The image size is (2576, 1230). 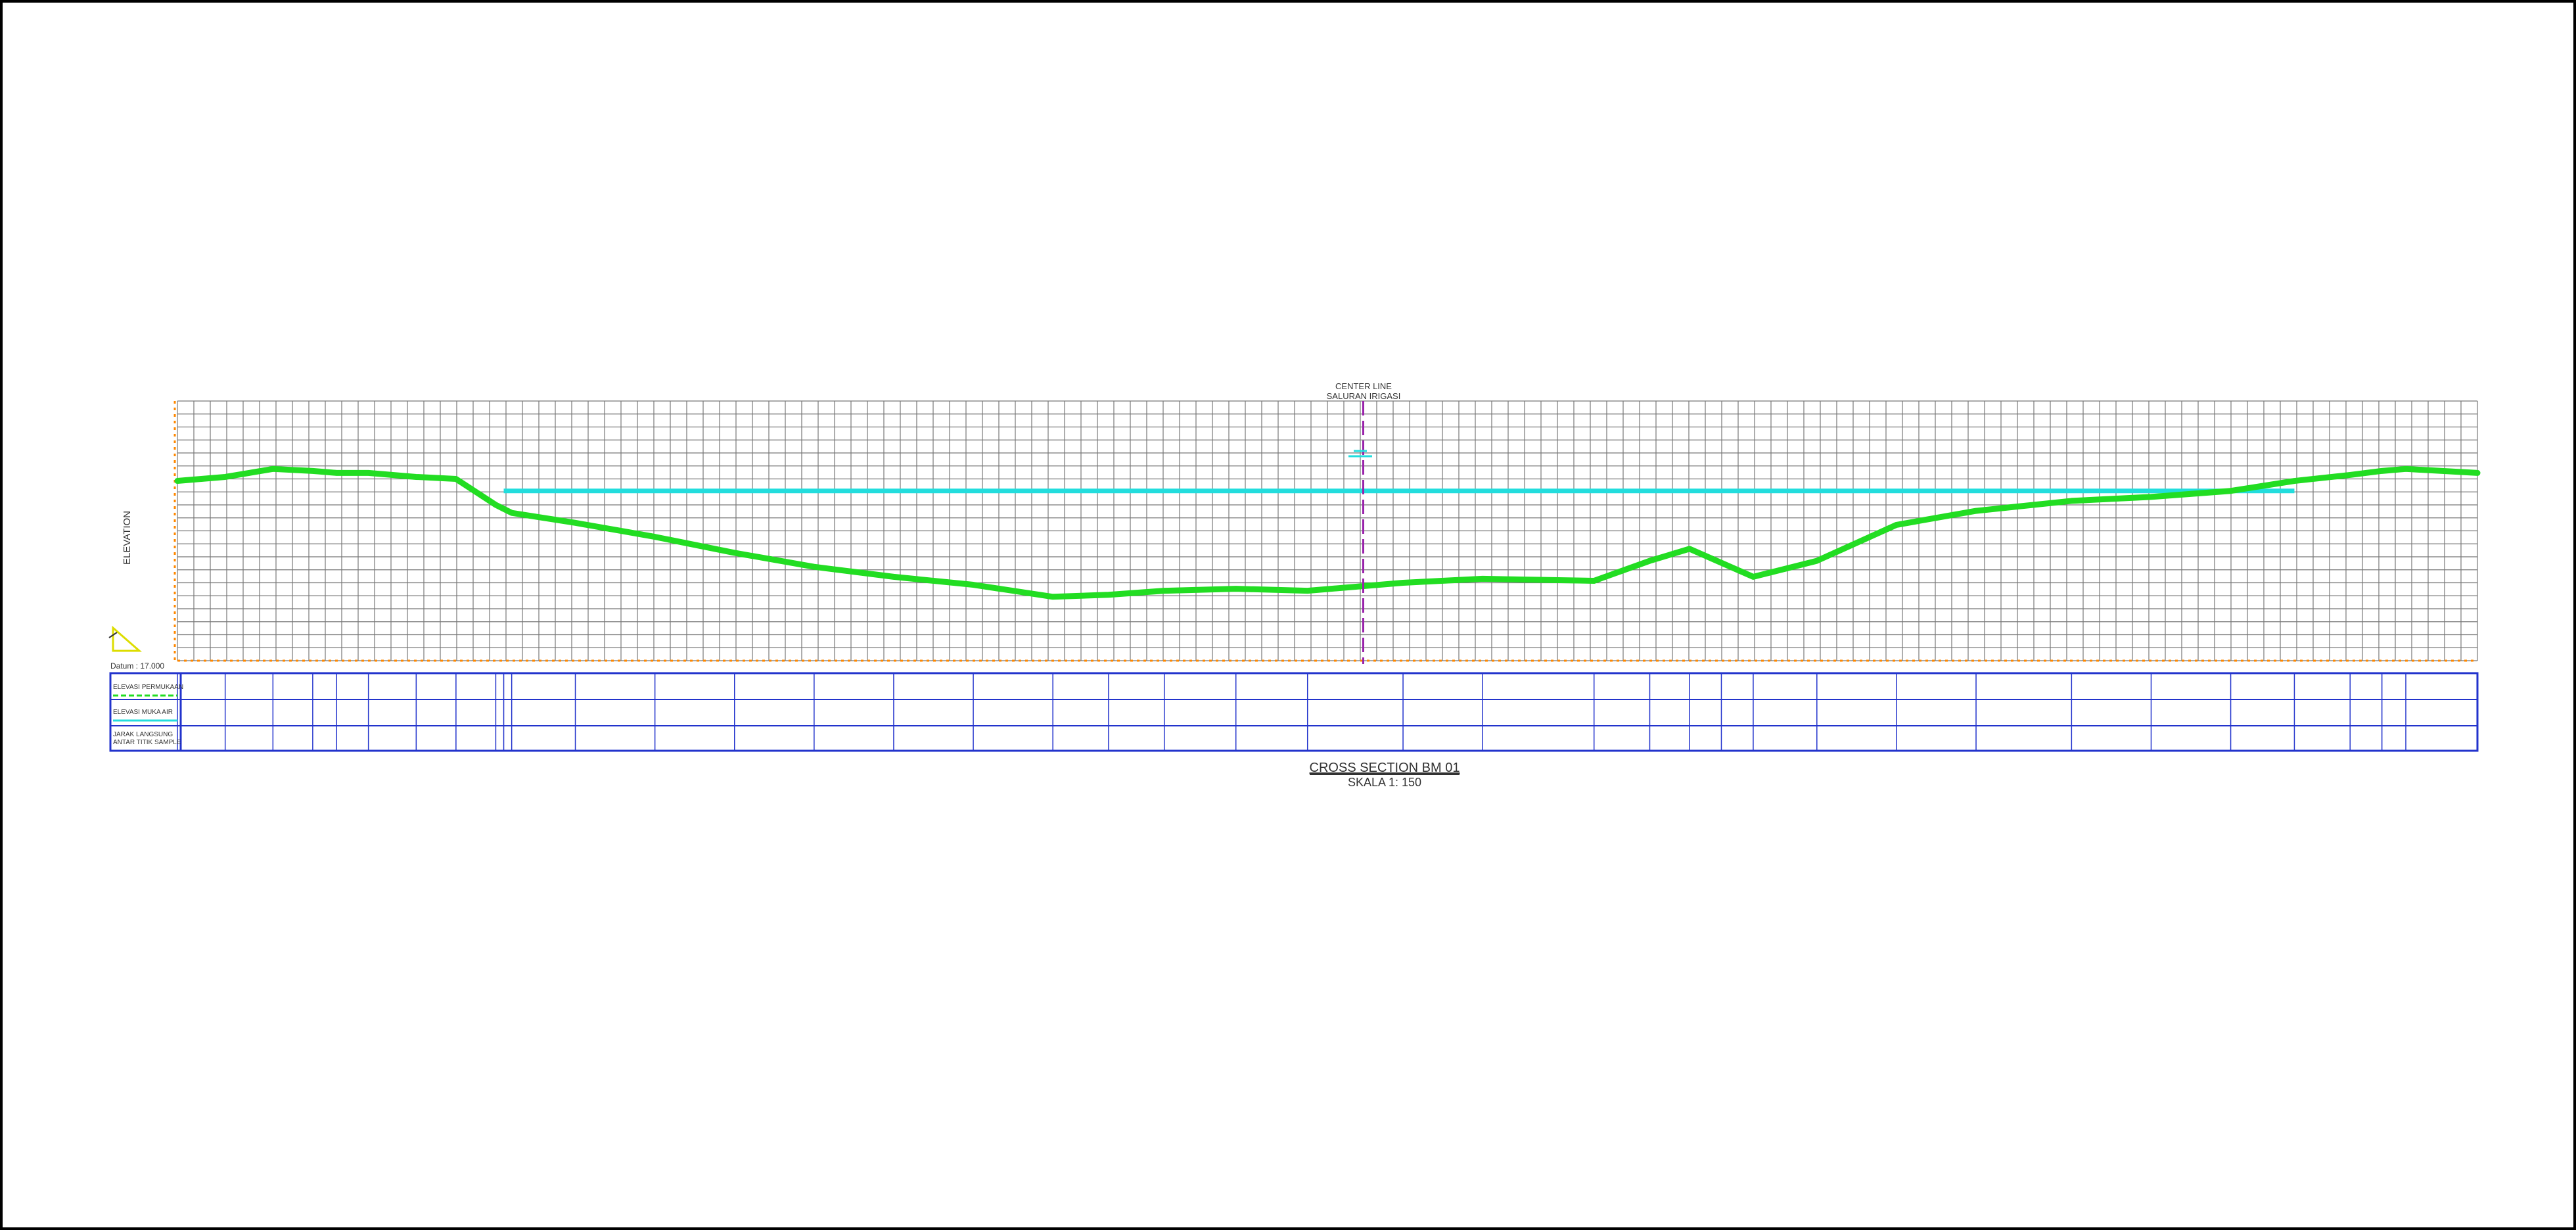 I want to click on ground-profile-line, so click(x=1327, y=532).